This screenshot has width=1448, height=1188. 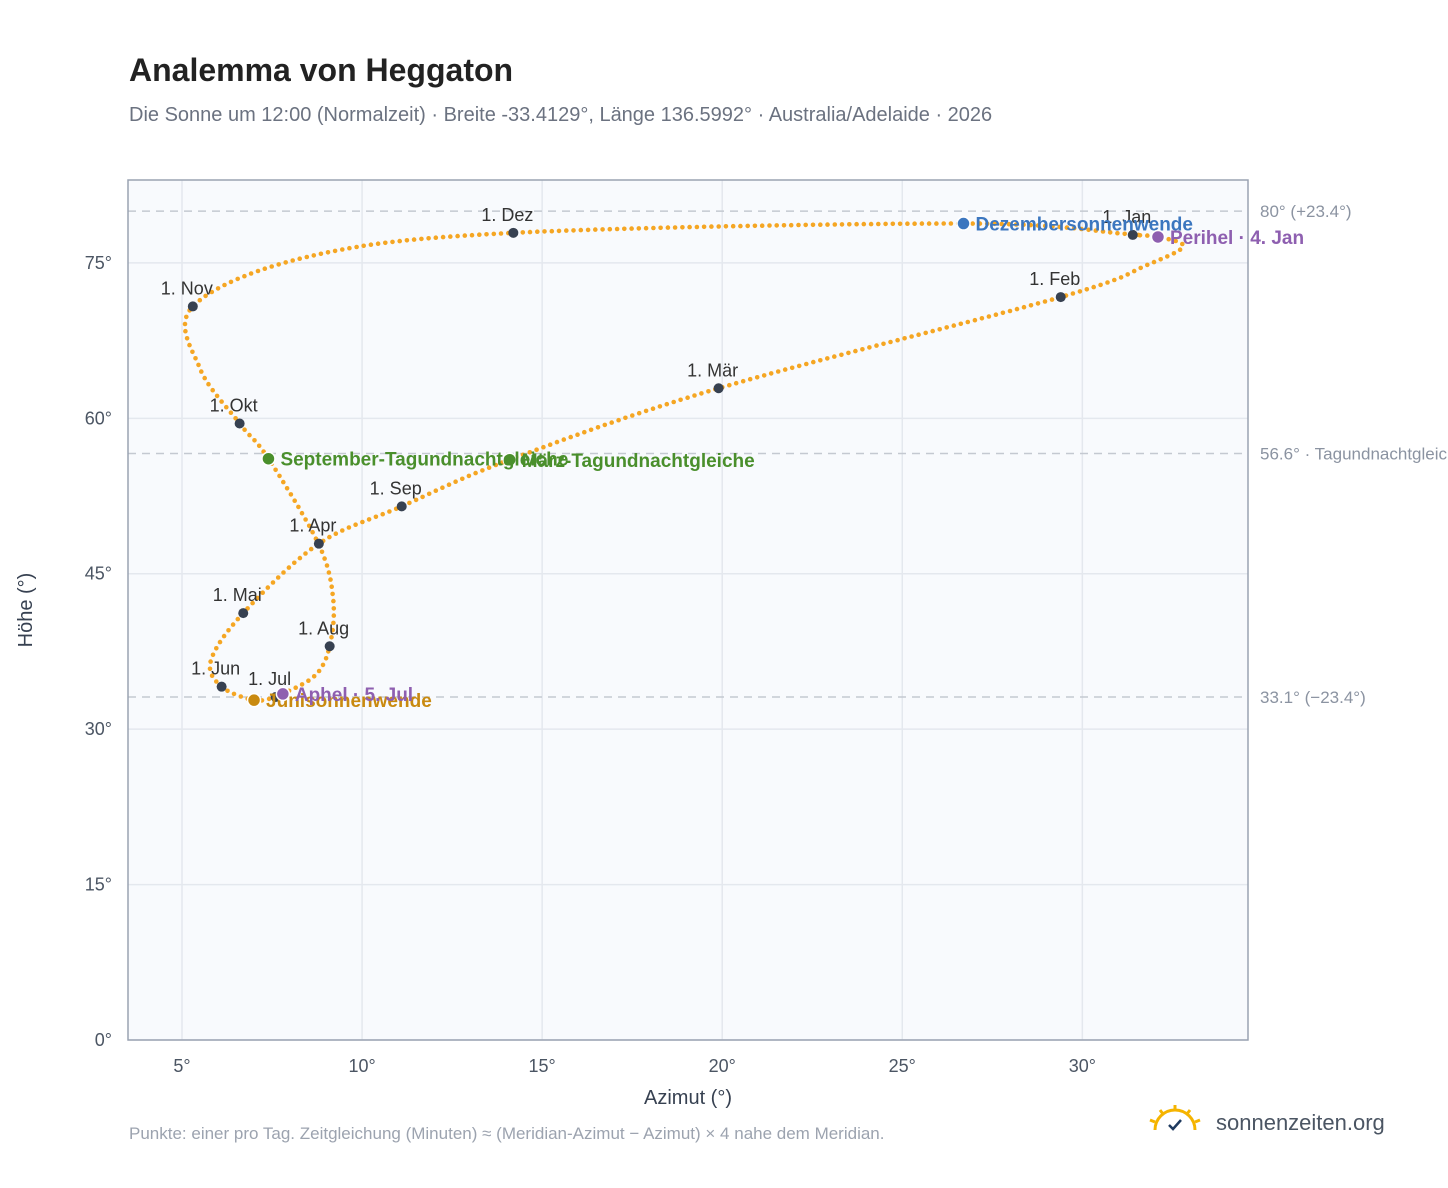 What do you see at coordinates (1126, 217) in the screenshot?
I see `month-marker-label: 1. Jan` at bounding box center [1126, 217].